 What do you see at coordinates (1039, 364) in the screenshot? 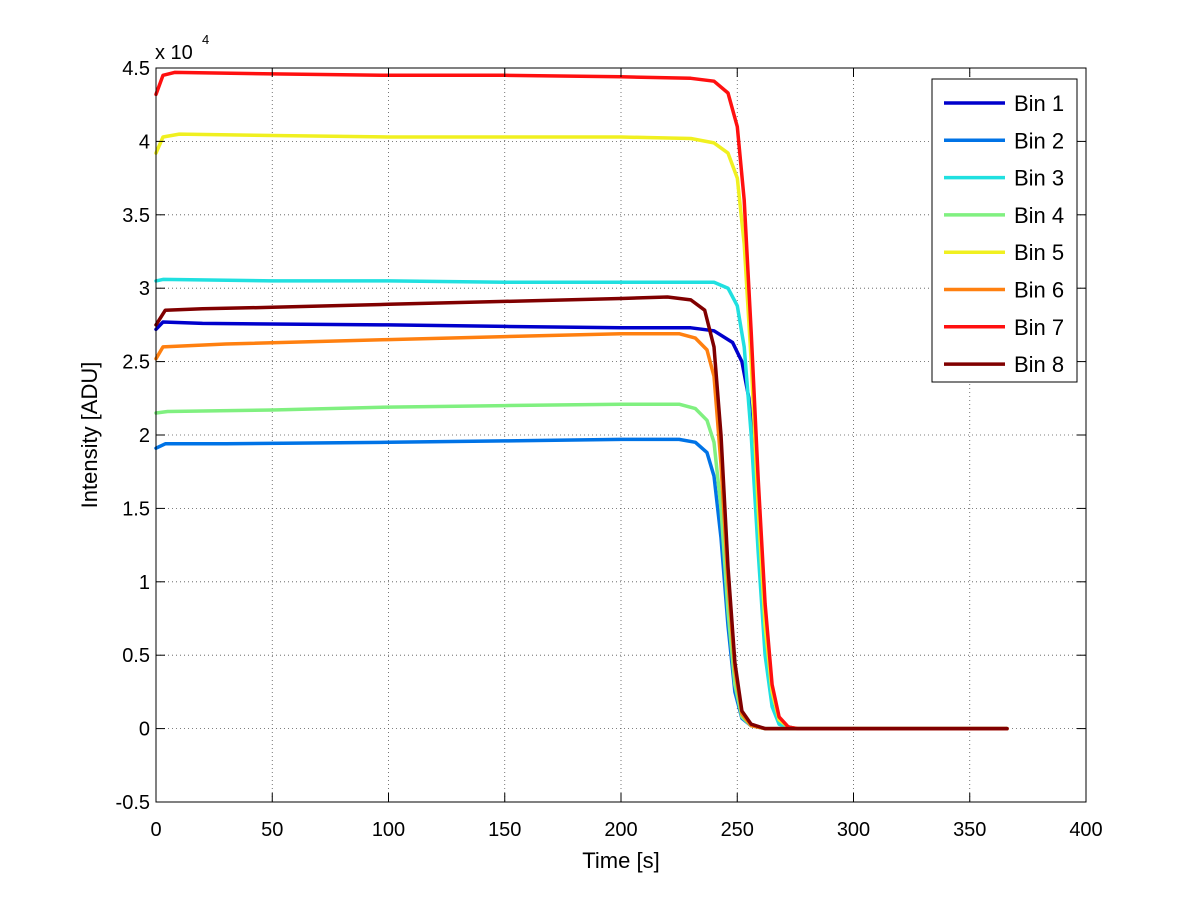
I see `legend-label: Bin 8` at bounding box center [1039, 364].